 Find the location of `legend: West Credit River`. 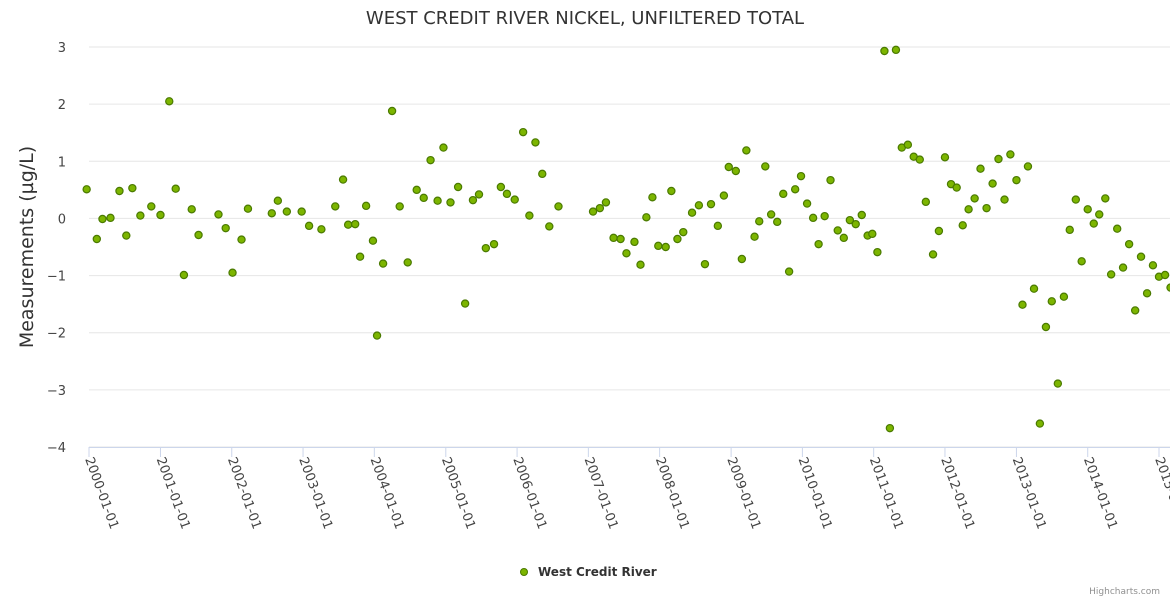

legend: West Credit River is located at coordinates (588, 572).